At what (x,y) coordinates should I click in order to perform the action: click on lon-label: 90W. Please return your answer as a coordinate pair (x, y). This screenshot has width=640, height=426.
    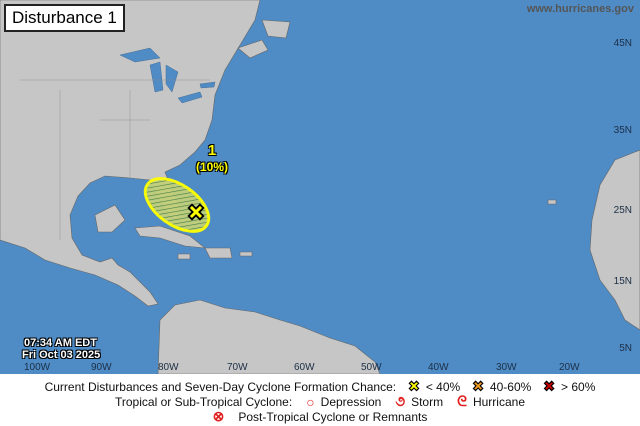
    Looking at the image, I should click on (101, 367).